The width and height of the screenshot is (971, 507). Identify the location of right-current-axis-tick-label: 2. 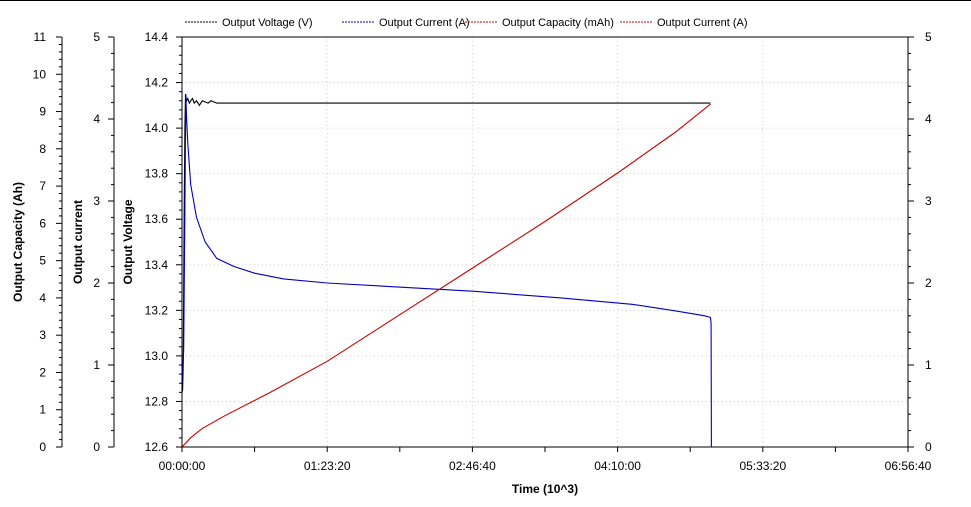
(928, 283).